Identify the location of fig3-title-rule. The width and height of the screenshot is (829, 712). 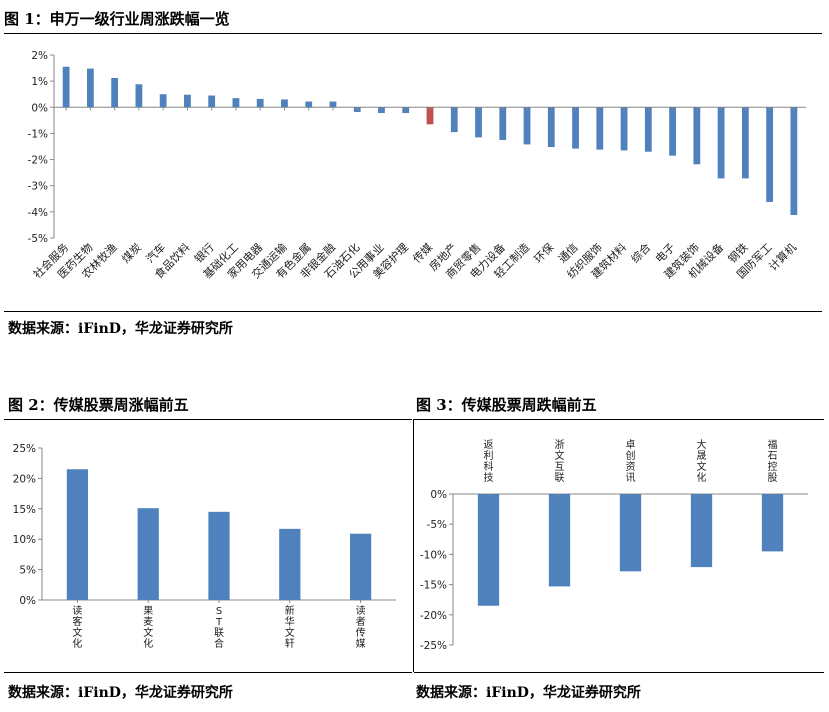
(619, 419).